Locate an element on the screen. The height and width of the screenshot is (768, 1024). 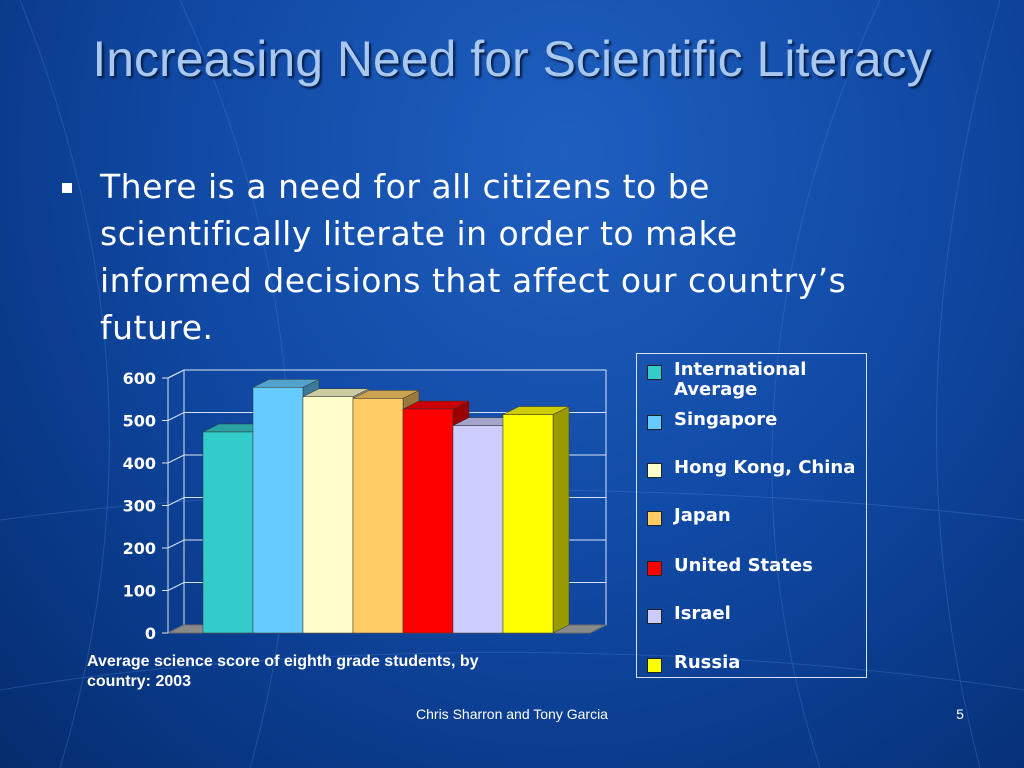
legend-label: Russia is located at coordinates (707, 662).